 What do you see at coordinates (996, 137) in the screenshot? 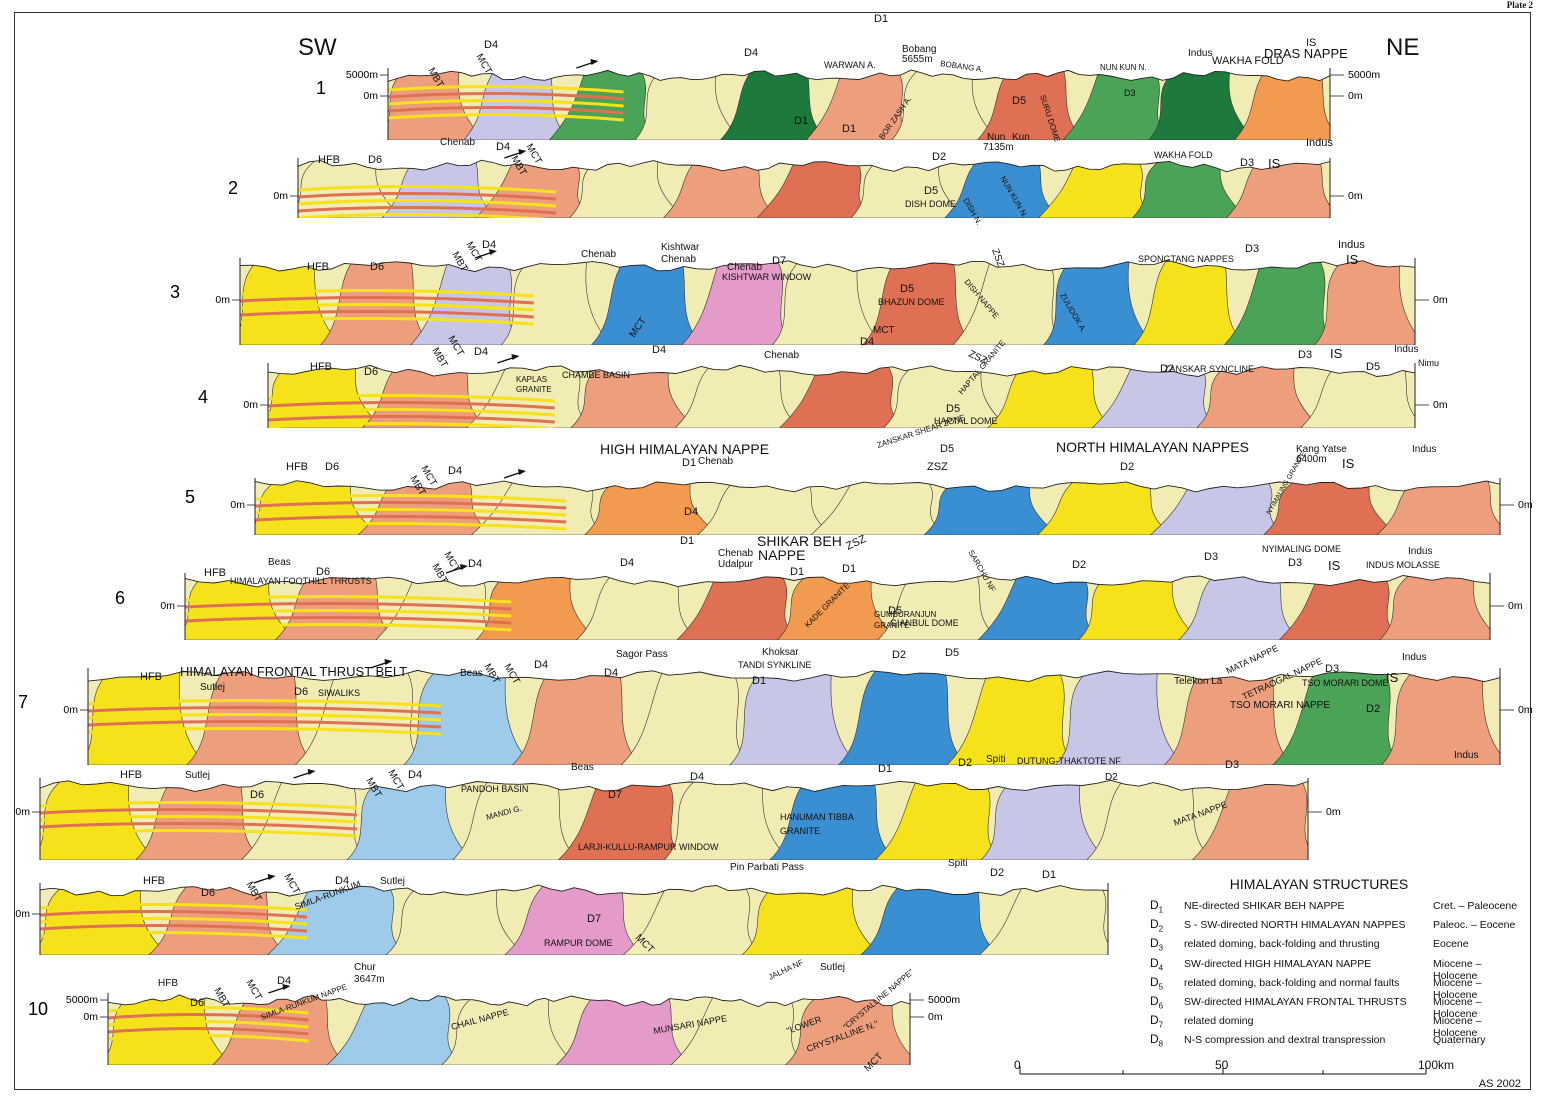
I see `section-label: Nun` at bounding box center [996, 137].